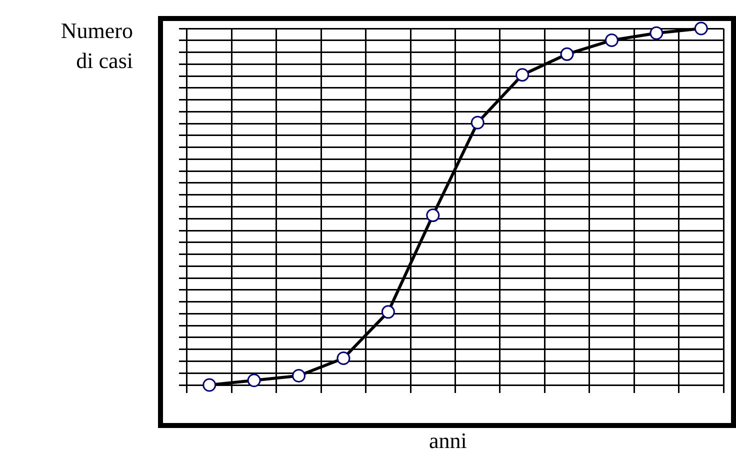 The height and width of the screenshot is (454, 736). Describe the element at coordinates (448, 441) in the screenshot. I see `x-axis-title: anni` at that location.